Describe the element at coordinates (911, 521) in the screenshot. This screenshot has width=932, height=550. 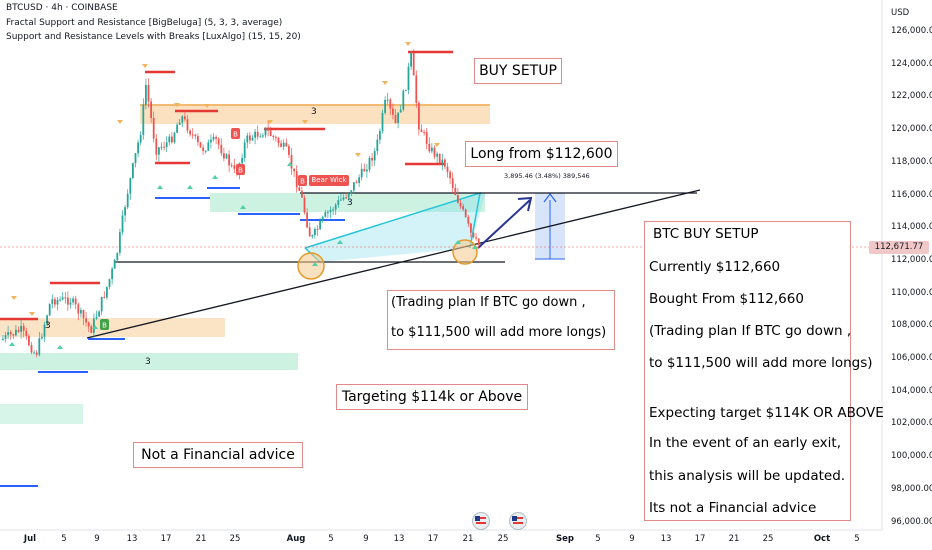
I see `price-axis-tick: 96,000.00` at that location.